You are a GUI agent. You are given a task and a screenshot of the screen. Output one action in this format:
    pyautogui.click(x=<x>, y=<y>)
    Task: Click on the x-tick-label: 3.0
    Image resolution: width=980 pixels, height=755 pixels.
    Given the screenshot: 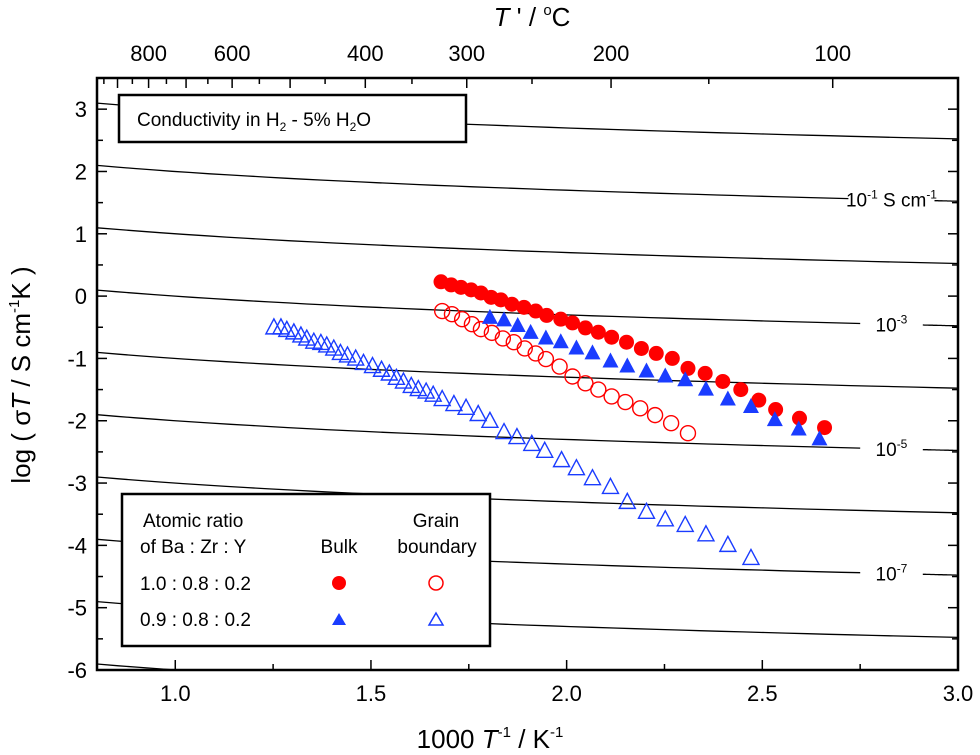 What is the action you would take?
    pyautogui.click(x=958, y=693)
    